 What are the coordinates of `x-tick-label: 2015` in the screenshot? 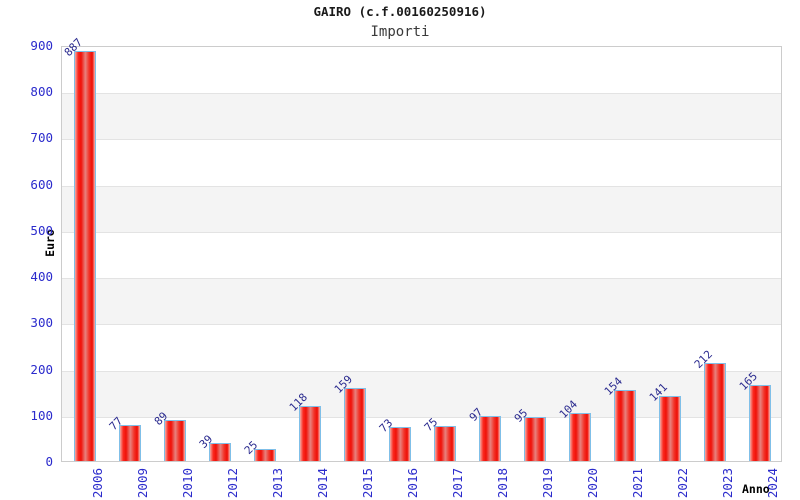 It's located at (367, 483).